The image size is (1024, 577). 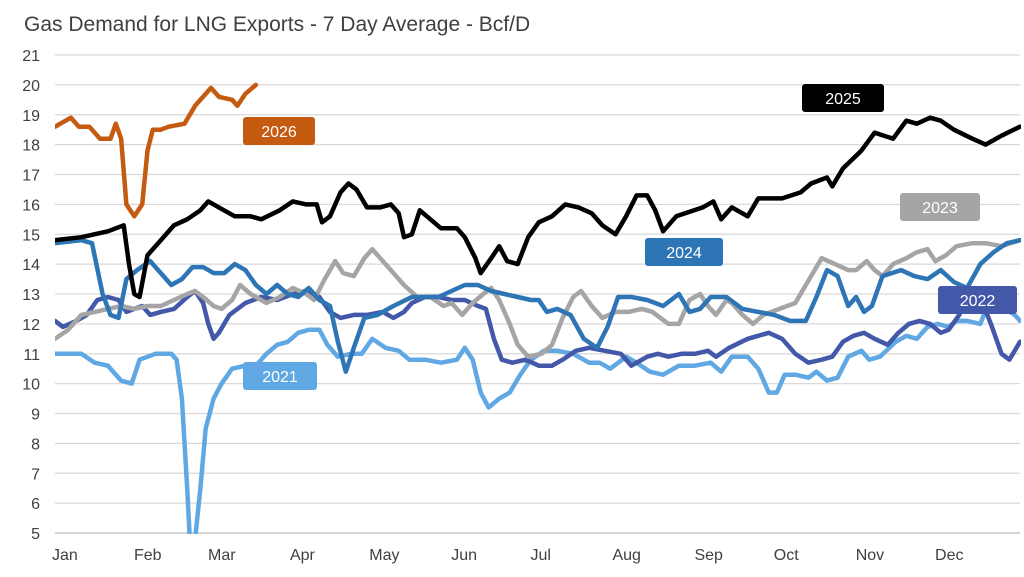 What do you see at coordinates (157, 150) in the screenshot?
I see `series-line-2026` at bounding box center [157, 150].